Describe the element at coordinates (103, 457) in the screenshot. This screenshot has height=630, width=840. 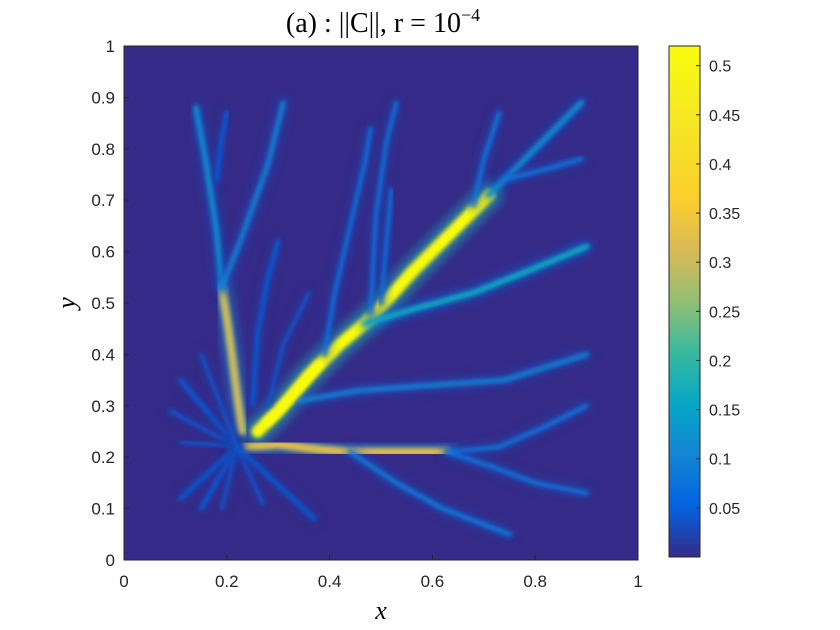
I see `y-tick-label: 0.2` at that location.